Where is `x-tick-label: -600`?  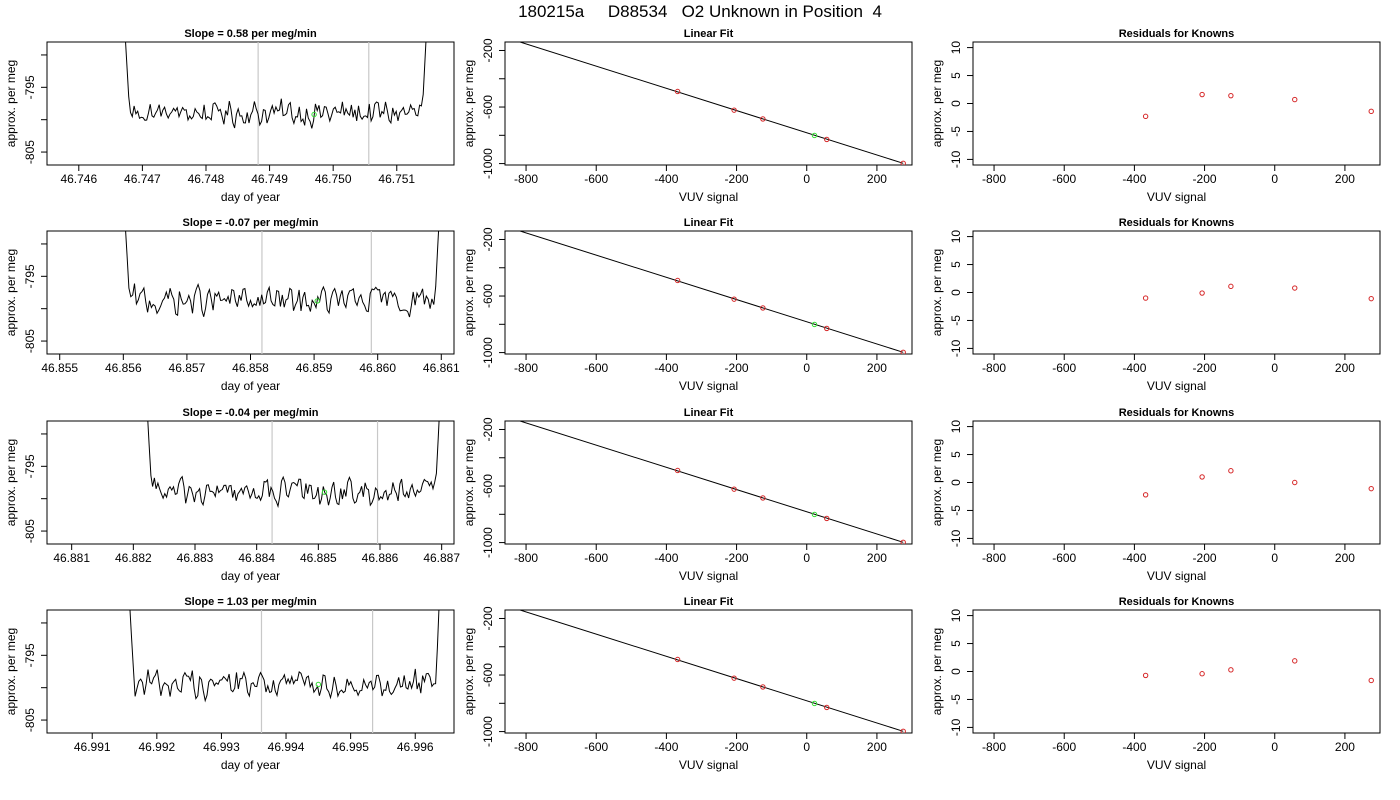 x-tick-label: -600 is located at coordinates (1064, 368).